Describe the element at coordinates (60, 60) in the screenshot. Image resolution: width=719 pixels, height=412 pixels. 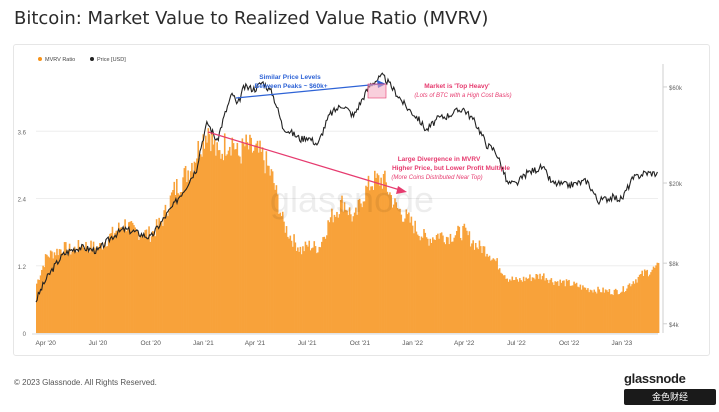
I see `legend-label: MVRV Ratio` at that location.